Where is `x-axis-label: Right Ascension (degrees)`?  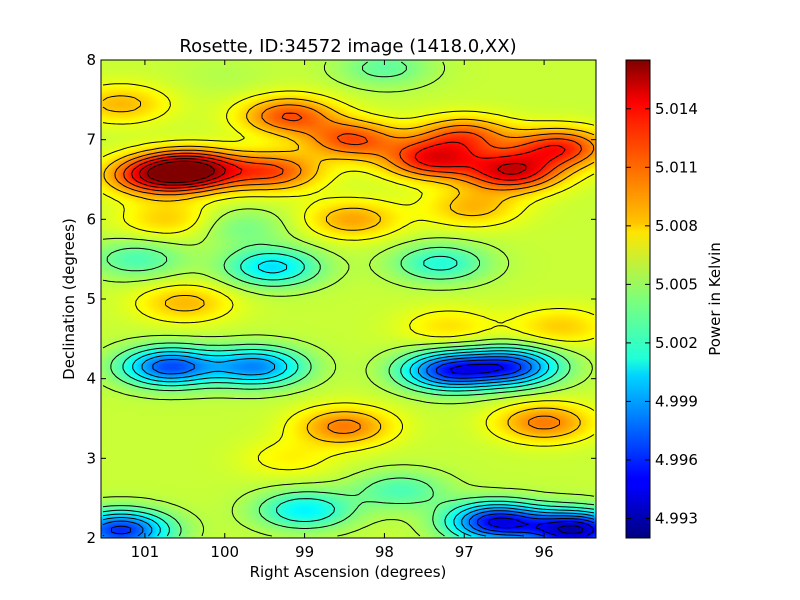 x-axis-label: Right Ascension (degrees) is located at coordinates (348, 572).